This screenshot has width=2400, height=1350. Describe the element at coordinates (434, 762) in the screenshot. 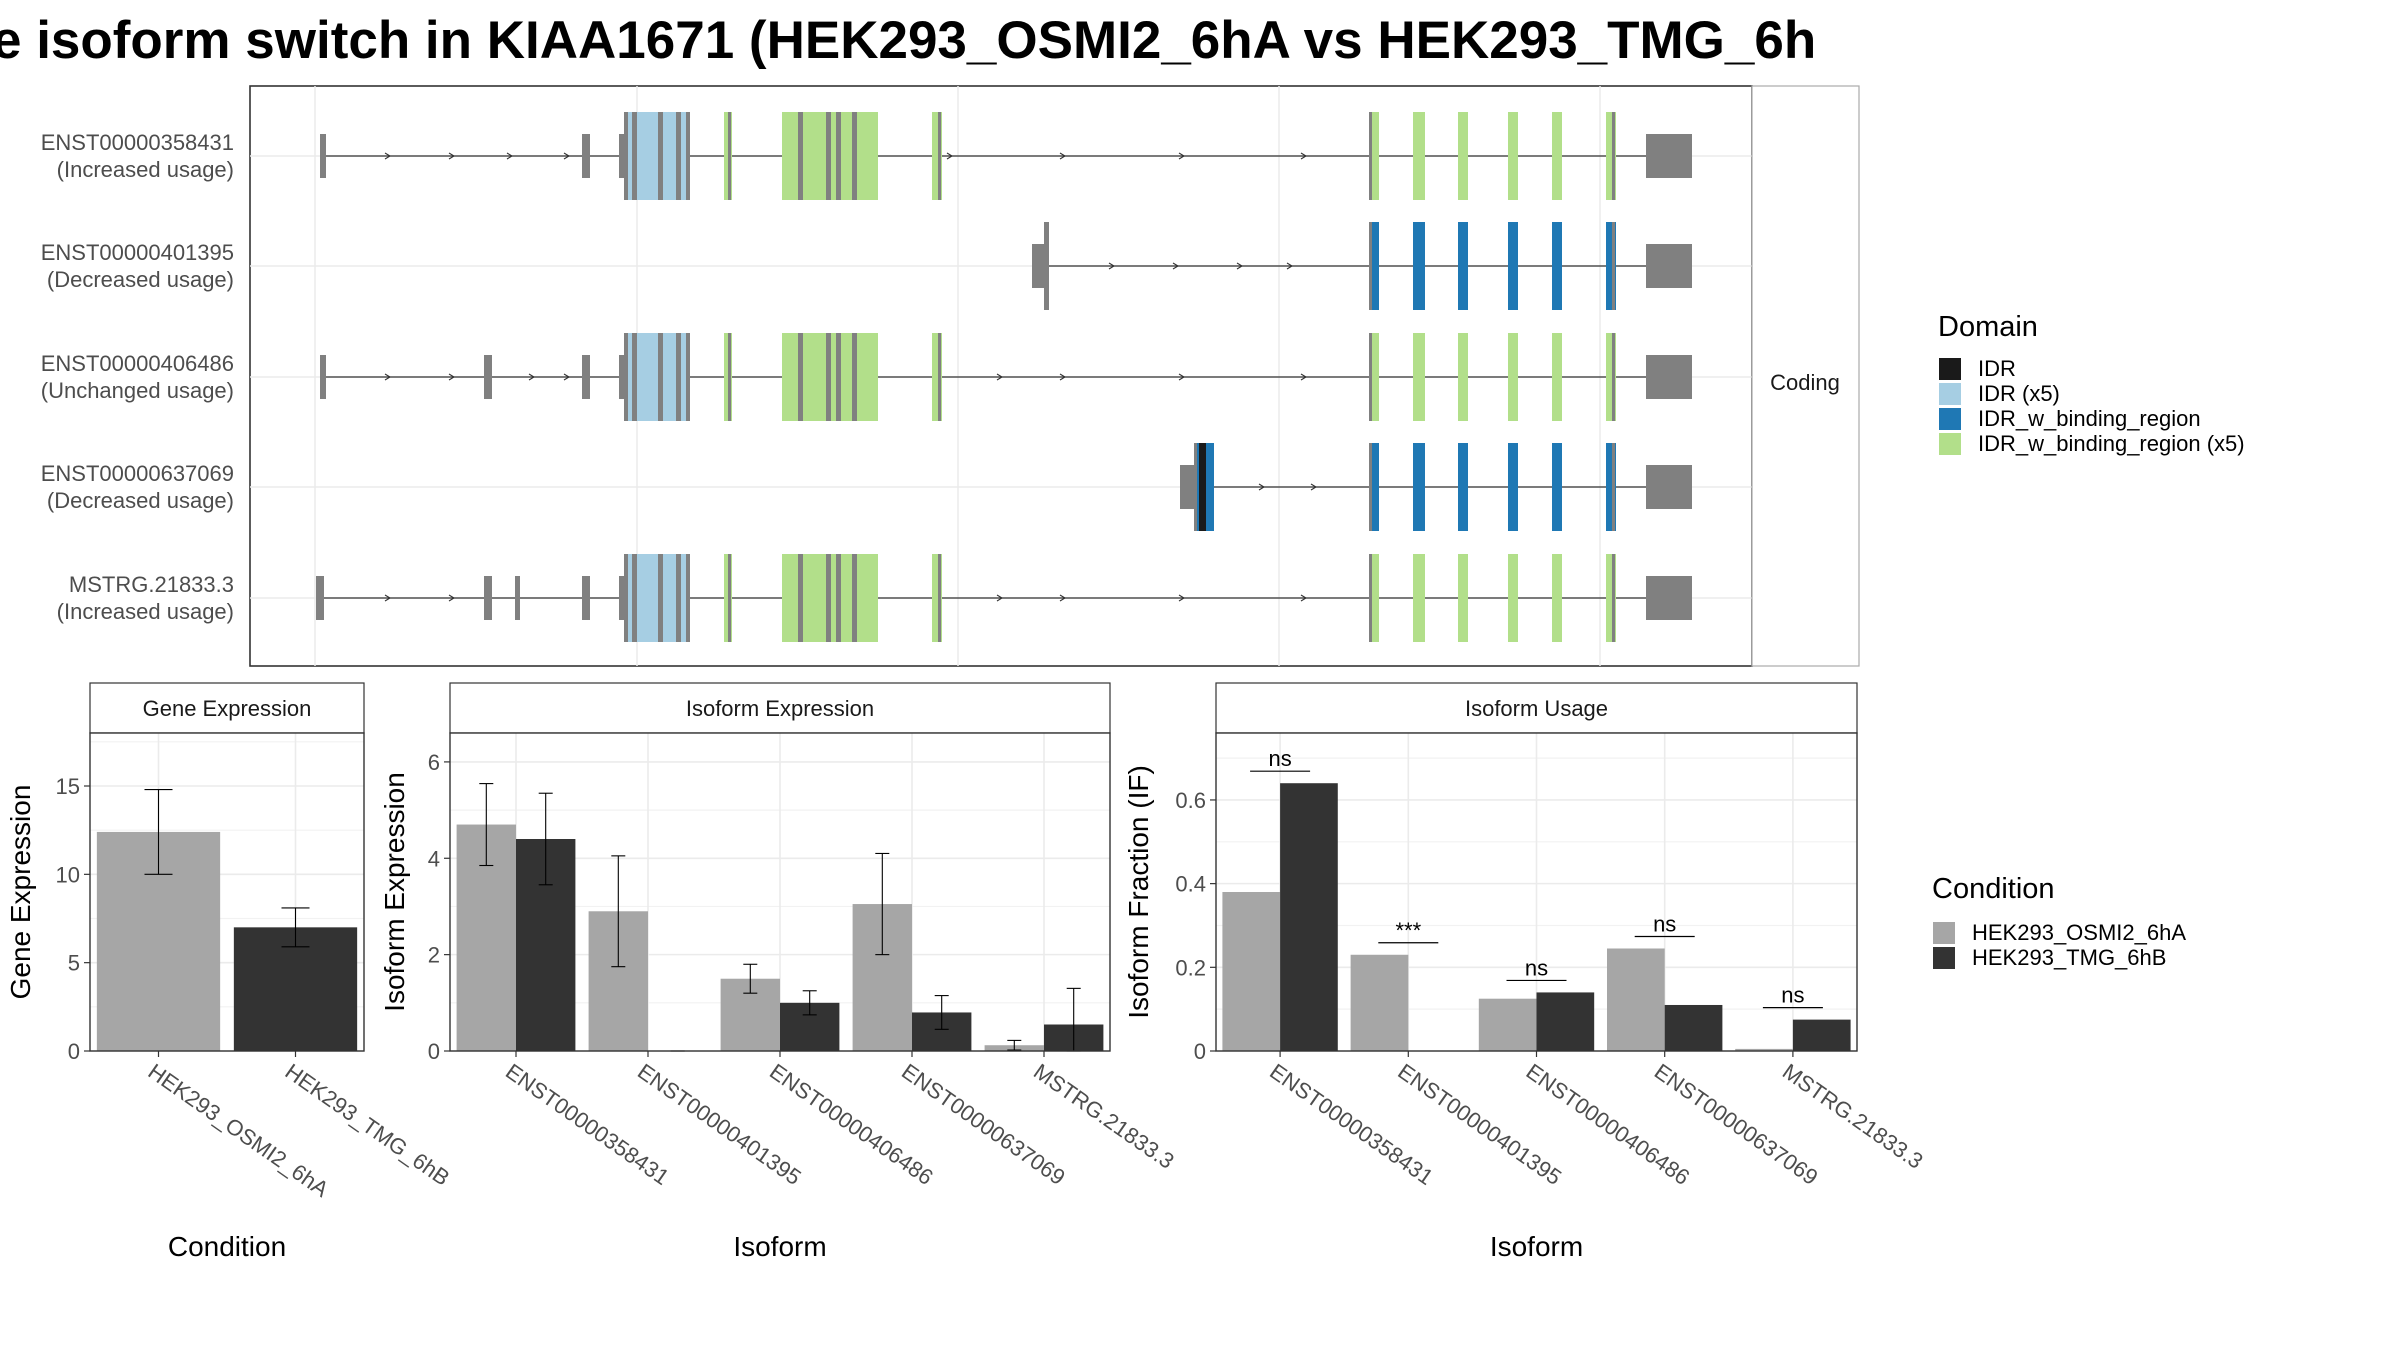

I see `y-tick-label: 6` at that location.